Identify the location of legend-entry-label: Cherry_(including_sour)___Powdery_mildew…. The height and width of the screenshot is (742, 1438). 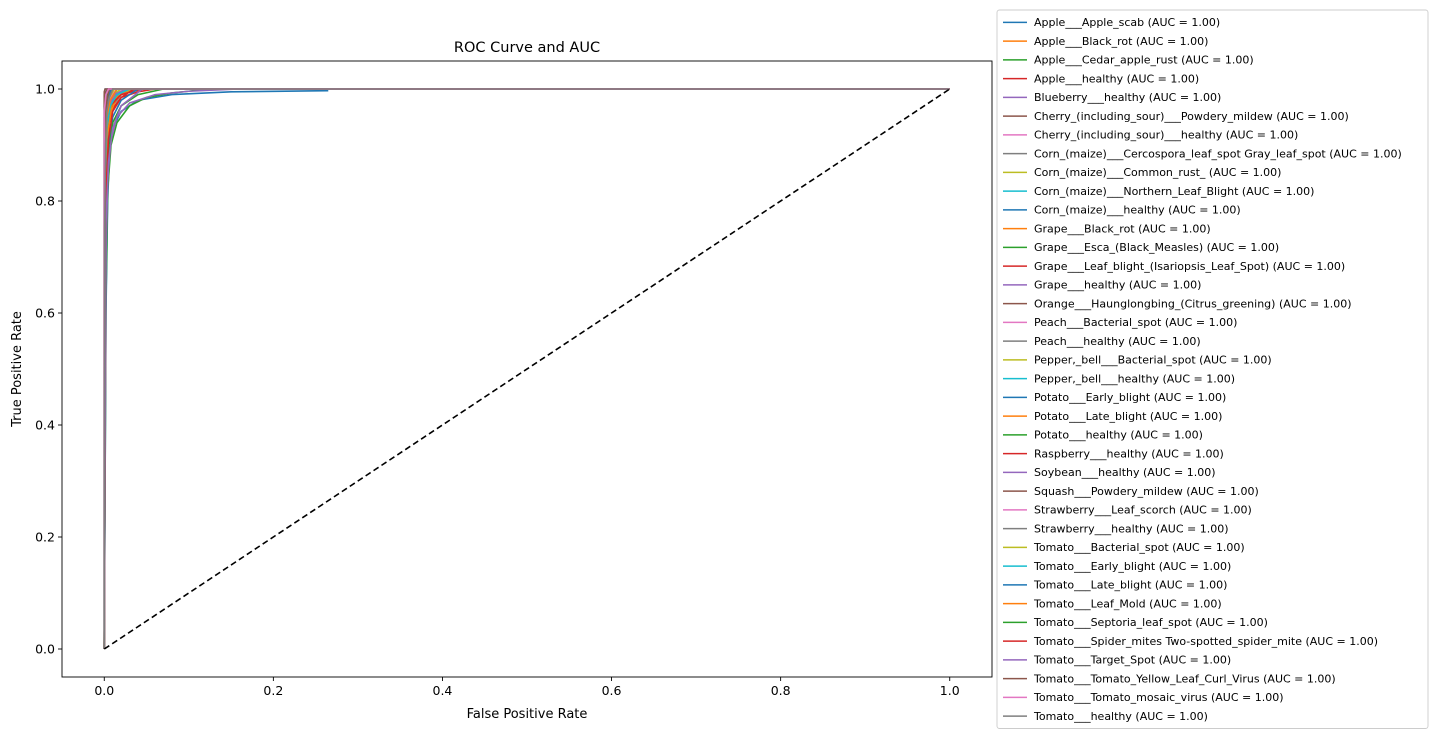
(1191, 116).